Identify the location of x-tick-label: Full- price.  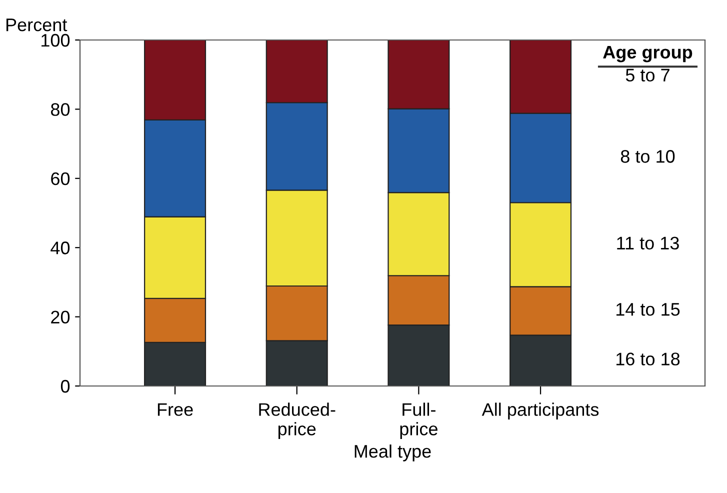
(419, 420).